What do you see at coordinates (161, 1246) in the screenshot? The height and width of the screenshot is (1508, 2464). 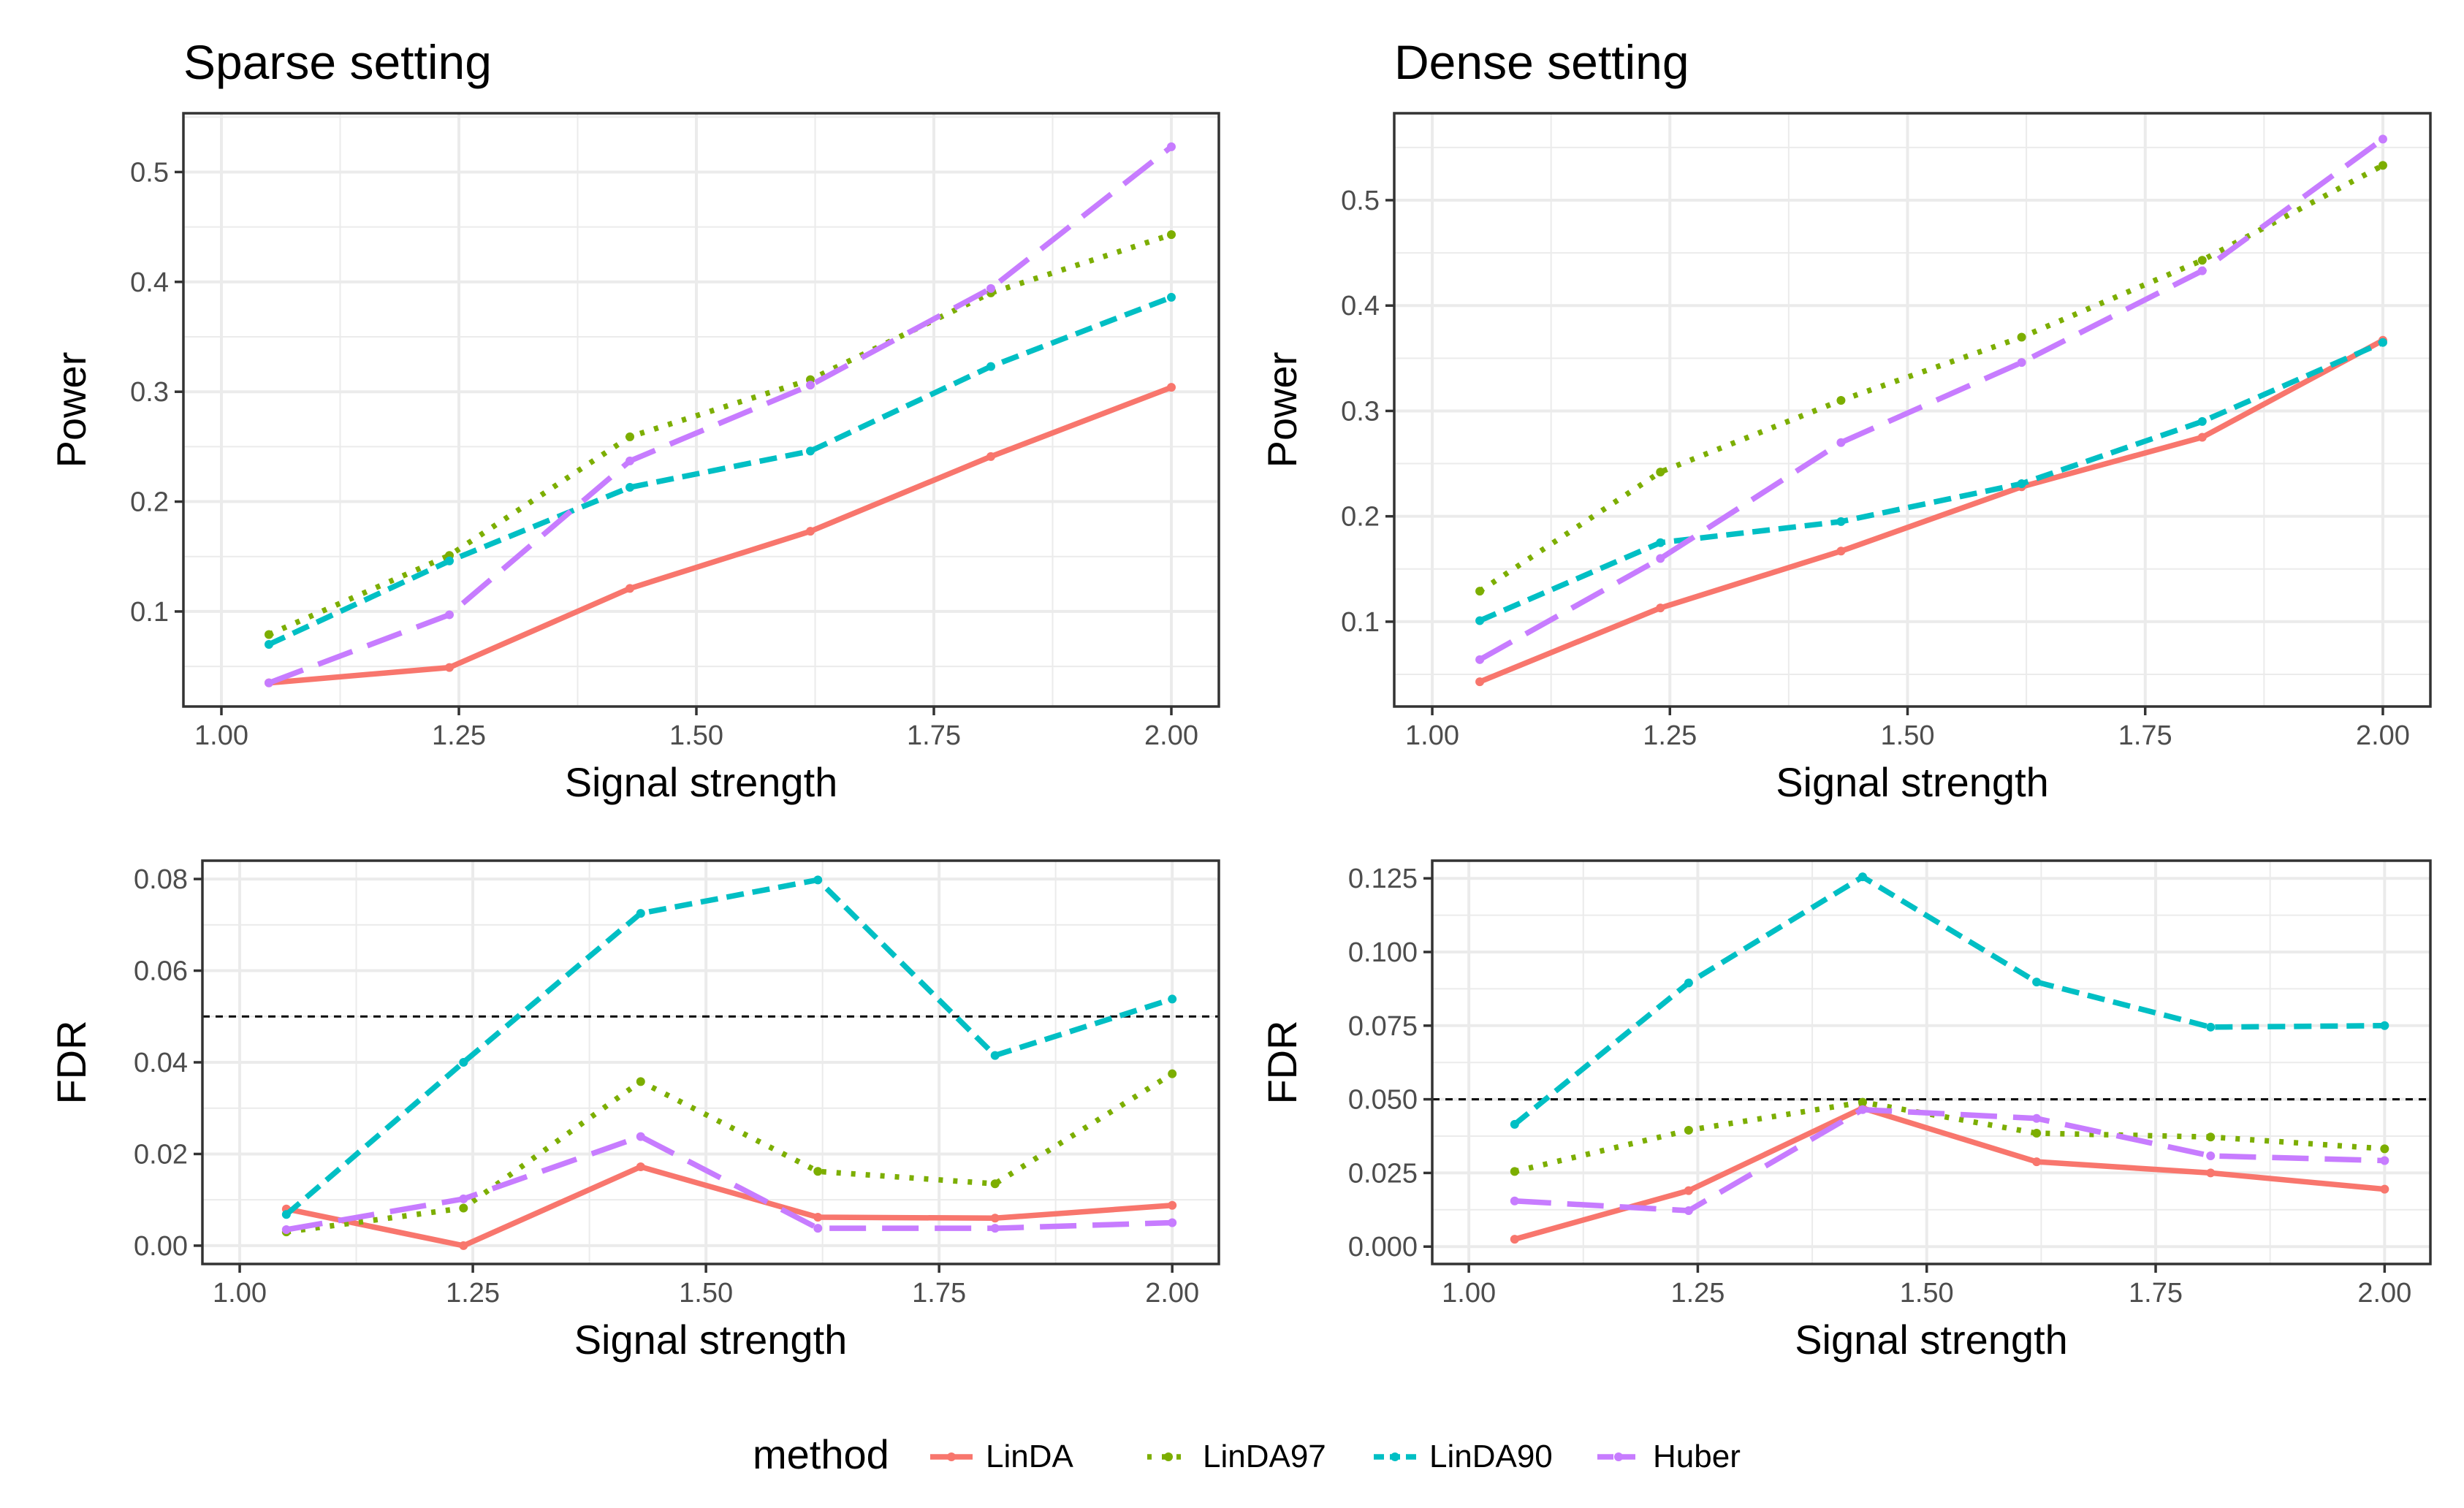 I see `y-tick-label: 0.00` at bounding box center [161, 1246].